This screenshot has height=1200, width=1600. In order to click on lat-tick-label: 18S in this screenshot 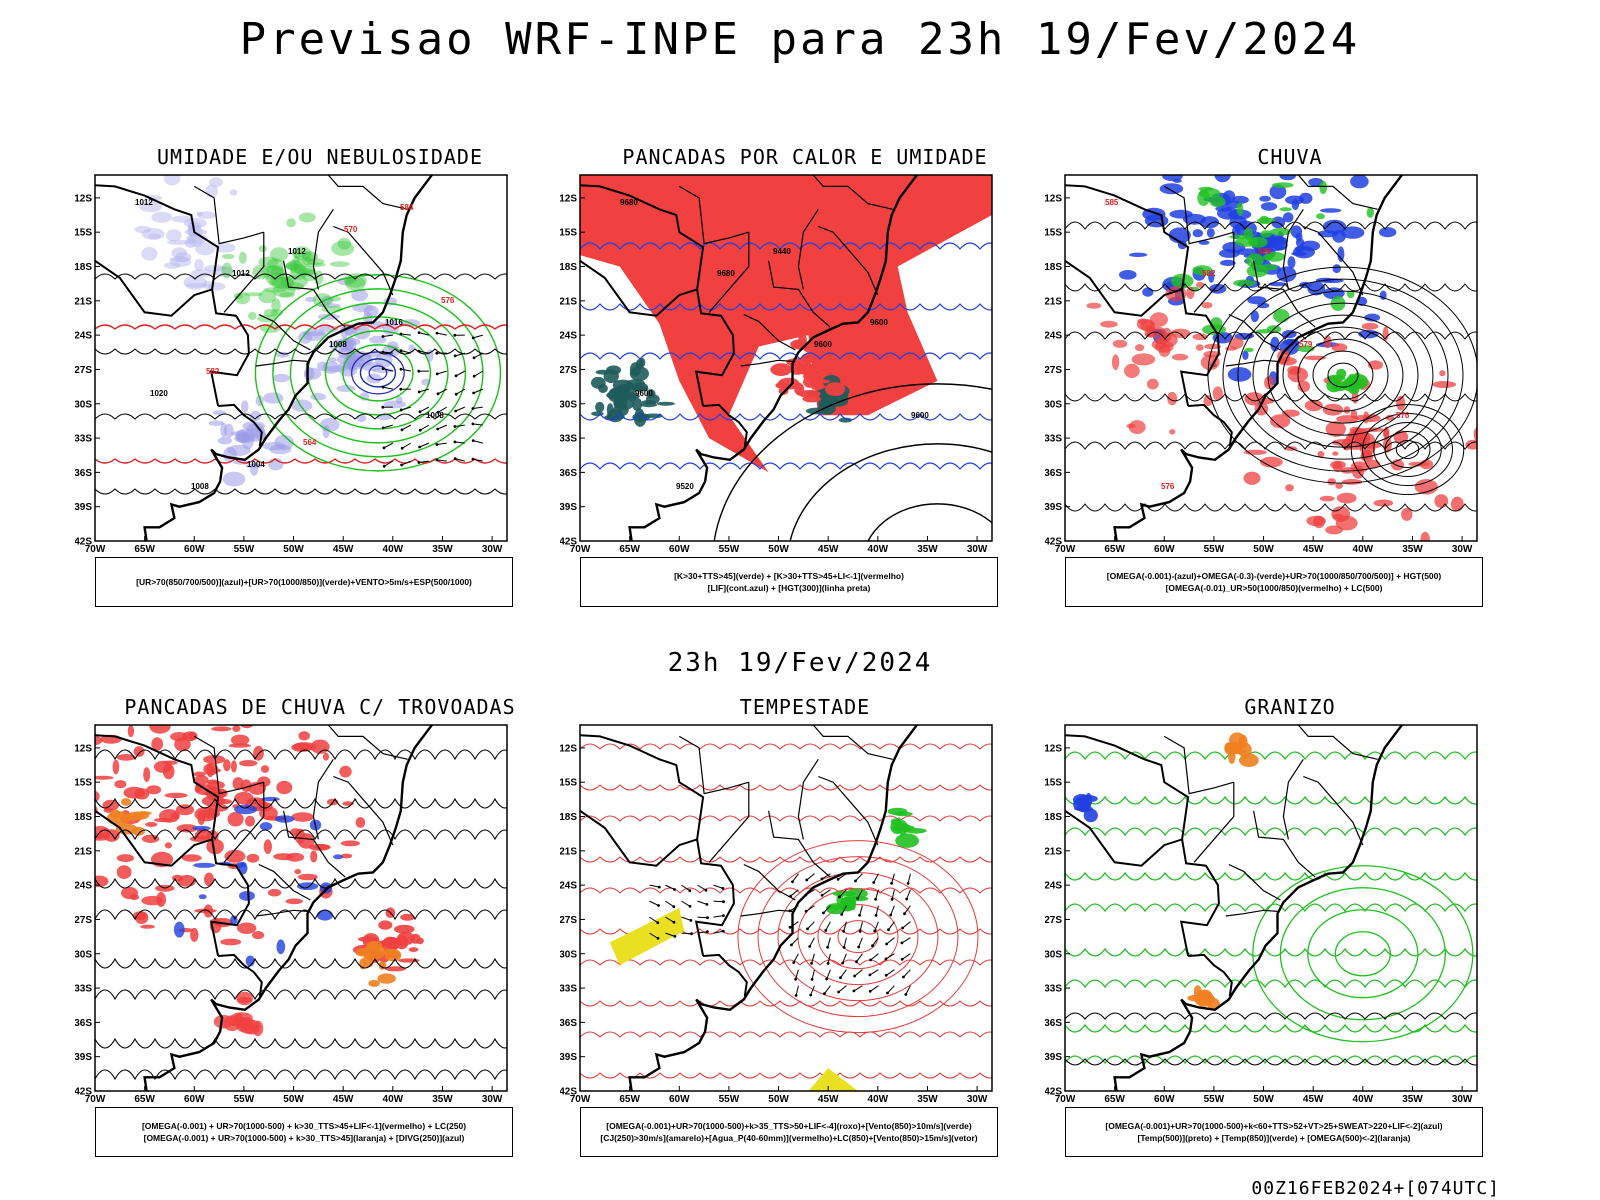, I will do `click(568, 817)`.